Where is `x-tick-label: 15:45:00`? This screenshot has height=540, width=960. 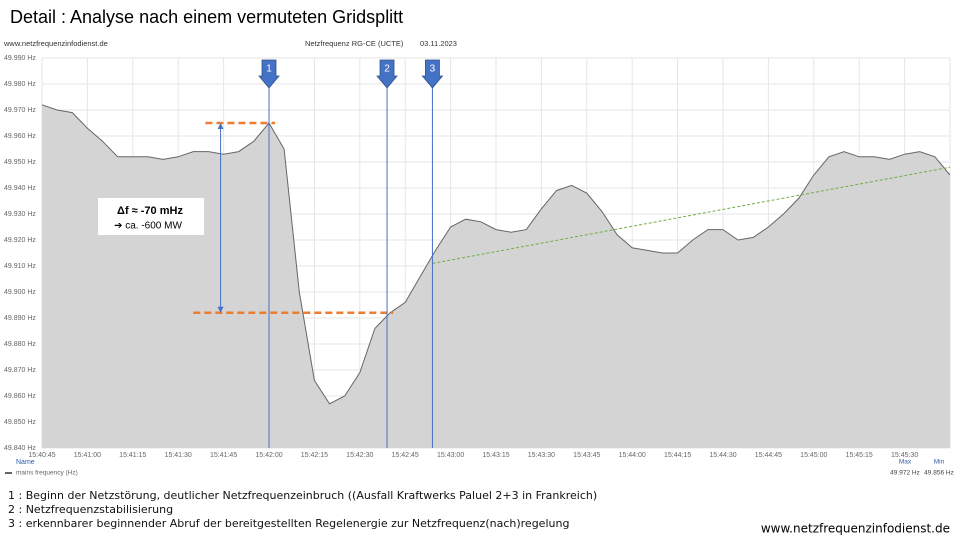
x-tick-label: 15:45:00 is located at coordinates (813, 455).